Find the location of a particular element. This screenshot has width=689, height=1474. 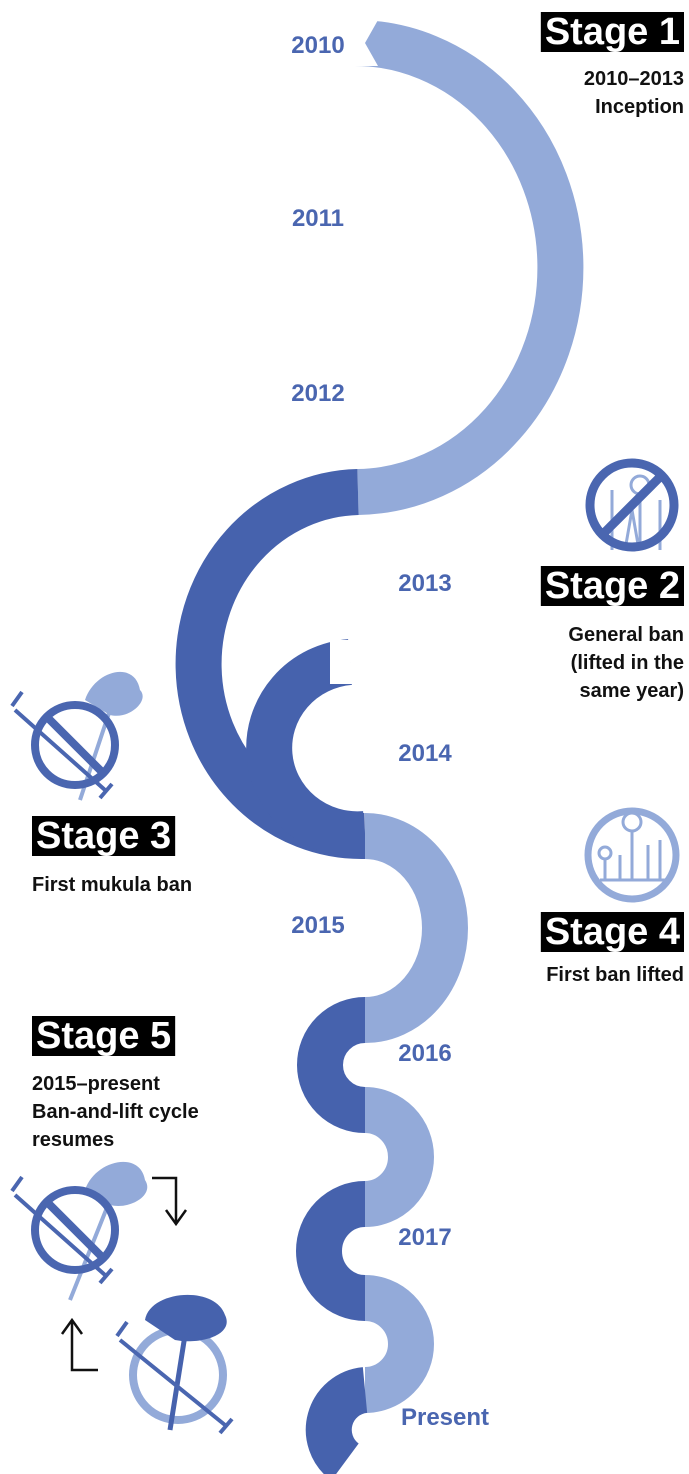

year-label: 2017 is located at coordinates (424, 1237).